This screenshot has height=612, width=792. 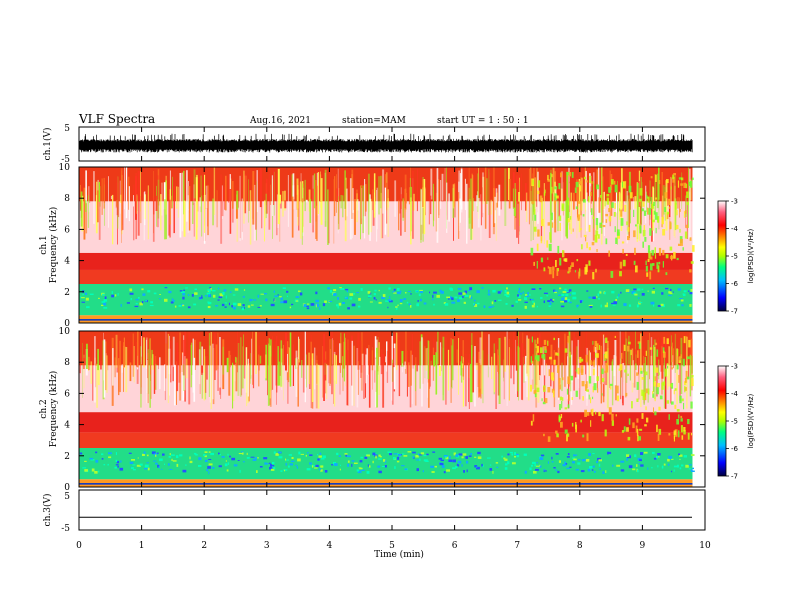 I want to click on ch1-spectrogram-ylabel: ch.1Frequency (kHz), so click(x=49, y=245).